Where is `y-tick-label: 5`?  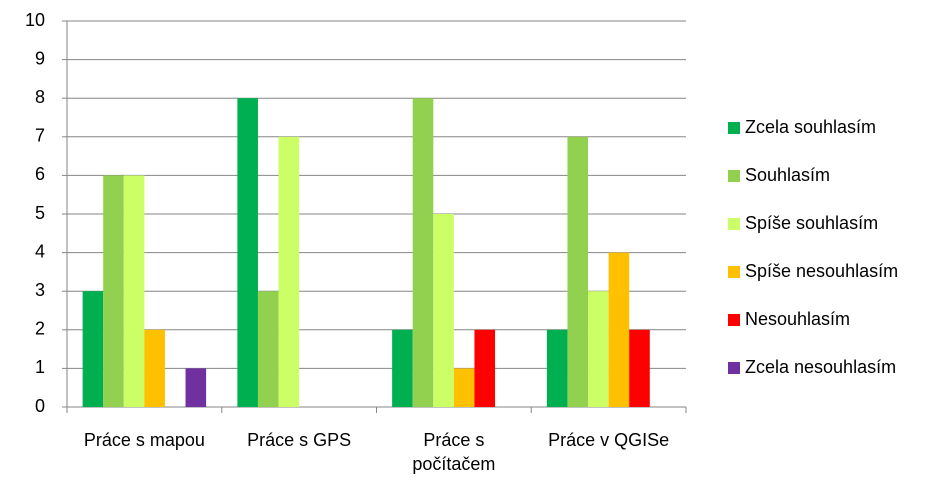 y-tick-label: 5 is located at coordinates (40, 213).